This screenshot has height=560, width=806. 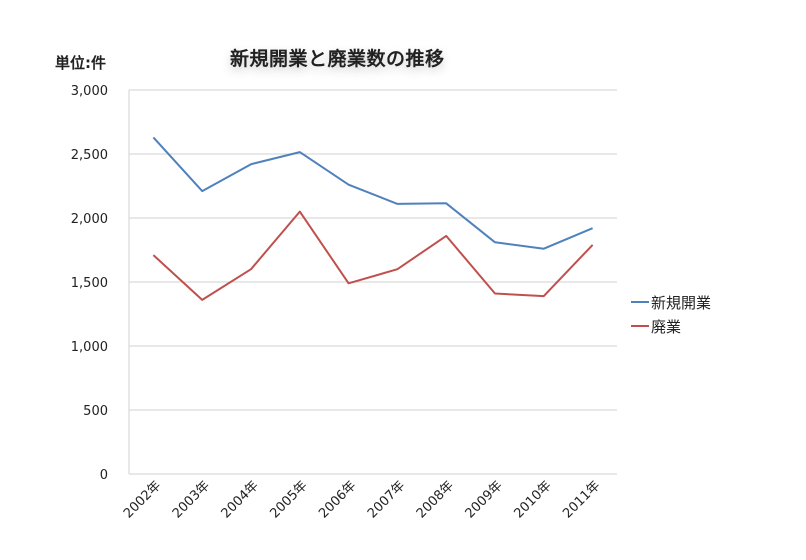 What do you see at coordinates (681, 302) in the screenshot?
I see `legend-label: 新規開業` at bounding box center [681, 302].